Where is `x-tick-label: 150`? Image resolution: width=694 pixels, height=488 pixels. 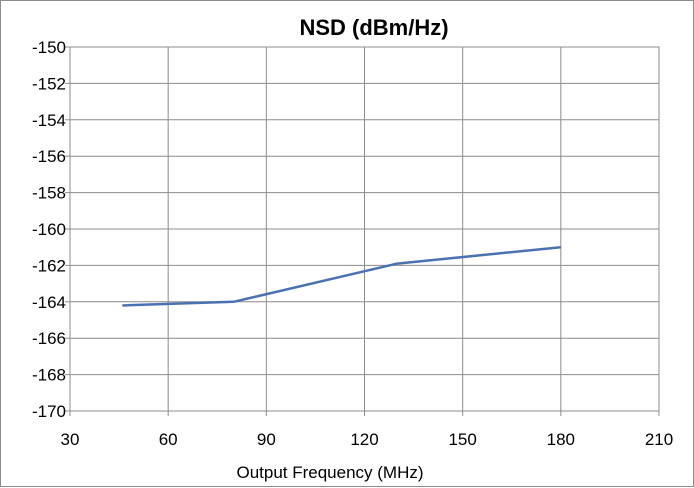
x-tick-label: 150 is located at coordinates (462, 439).